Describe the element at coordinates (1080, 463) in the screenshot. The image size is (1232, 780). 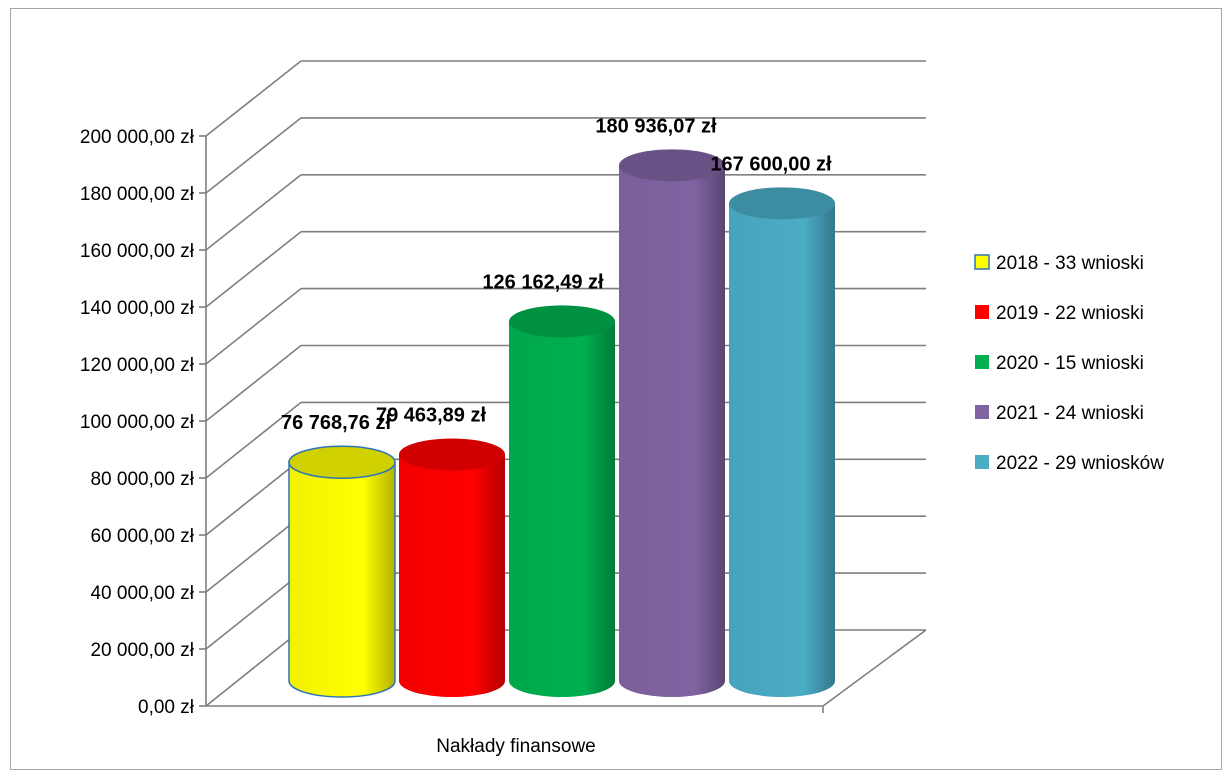
I see `legend-label: 2022 - 29 wniosków` at that location.